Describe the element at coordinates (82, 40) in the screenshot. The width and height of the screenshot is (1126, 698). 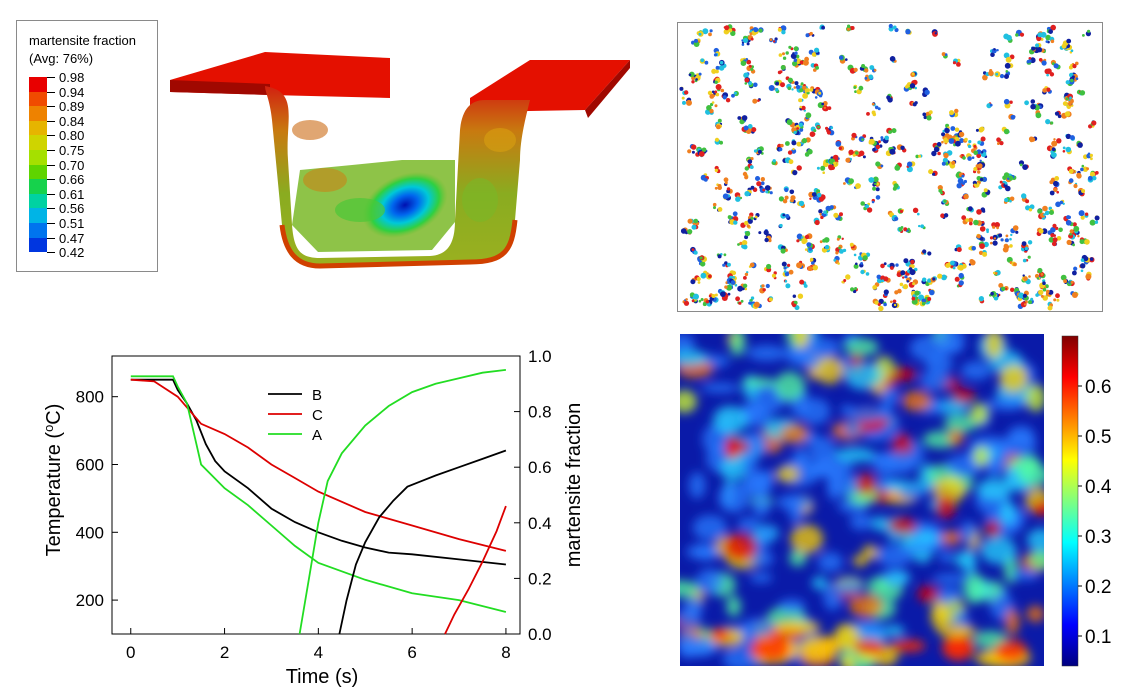
I see `legend-title: martensite fraction` at that location.